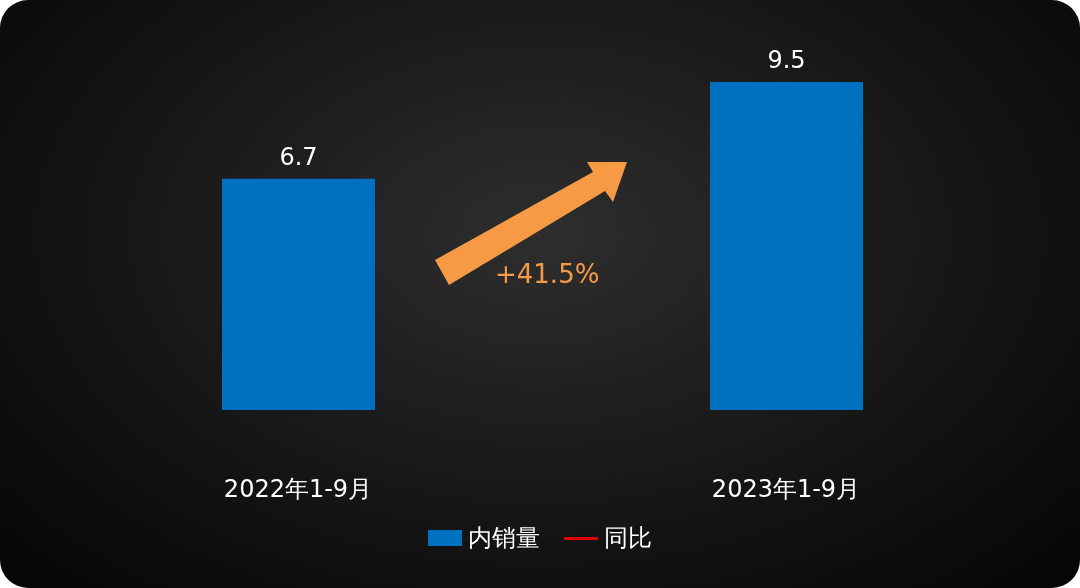 The image size is (1080, 588). I want to click on legend-label: 内销量, so click(504, 538).